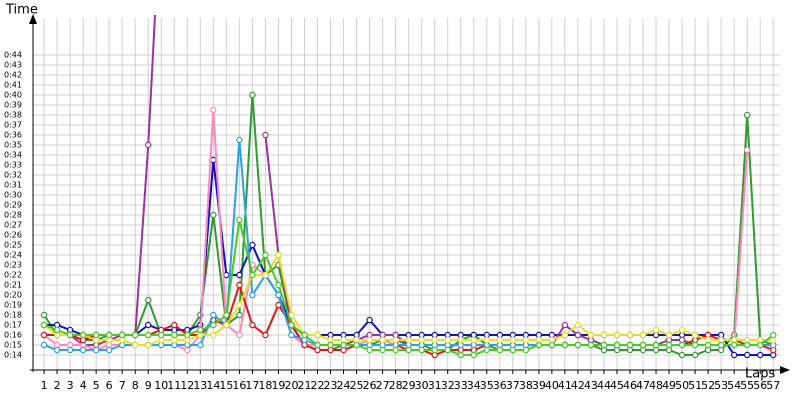  What do you see at coordinates (461, 385) in the screenshot?
I see `x-tick-label: 33` at bounding box center [461, 385].